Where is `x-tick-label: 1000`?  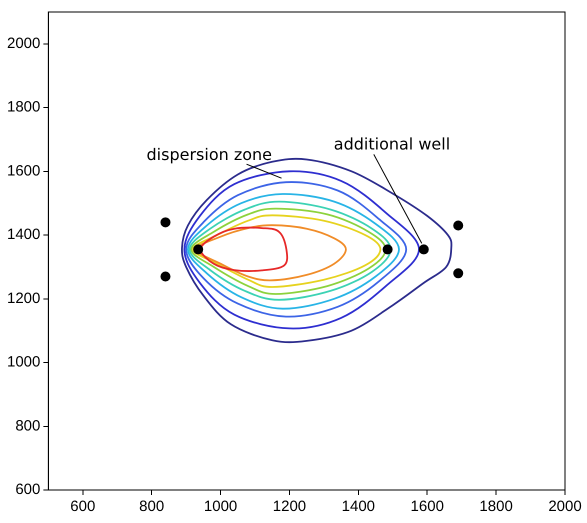 x-tick-label: 1000 is located at coordinates (221, 507).